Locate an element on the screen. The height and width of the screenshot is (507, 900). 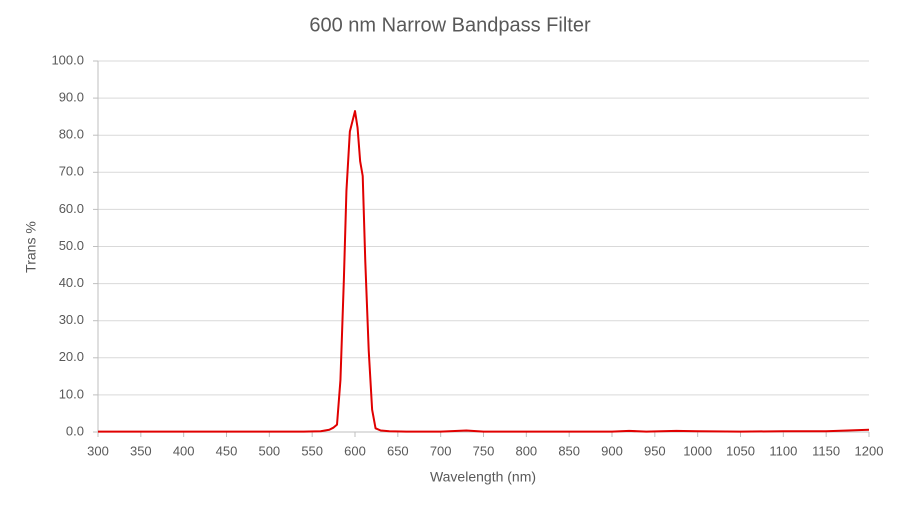
y-tick-label: 60.0 is located at coordinates (71, 208).